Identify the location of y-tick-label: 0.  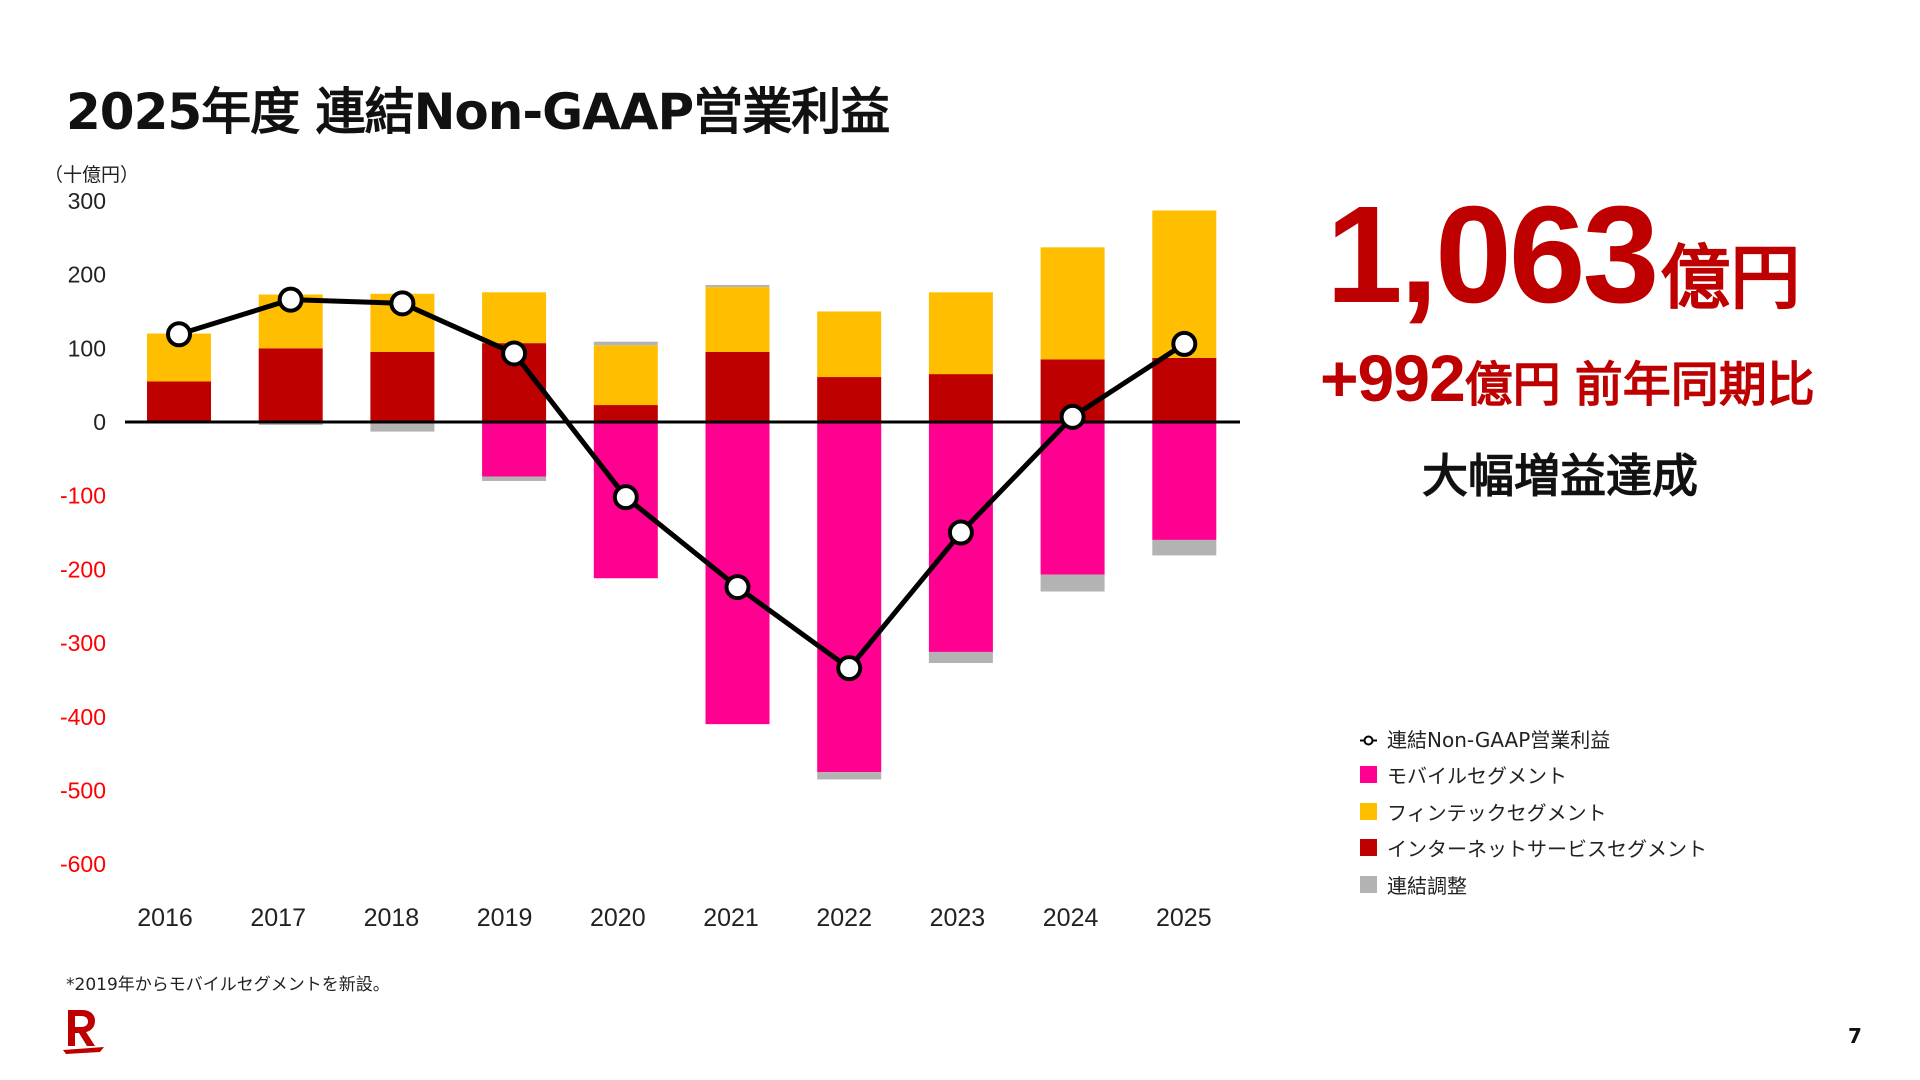
(99, 422).